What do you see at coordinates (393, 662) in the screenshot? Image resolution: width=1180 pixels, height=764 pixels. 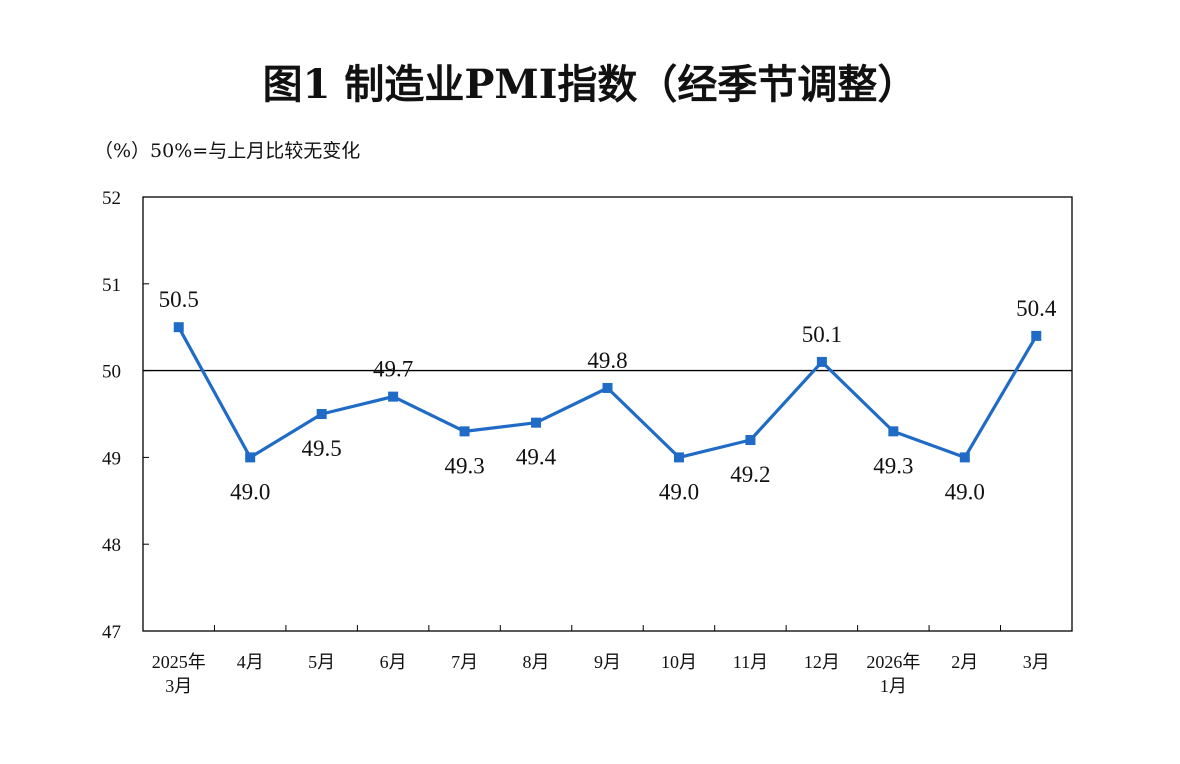 I see `x-tick-label: 6月` at bounding box center [393, 662].